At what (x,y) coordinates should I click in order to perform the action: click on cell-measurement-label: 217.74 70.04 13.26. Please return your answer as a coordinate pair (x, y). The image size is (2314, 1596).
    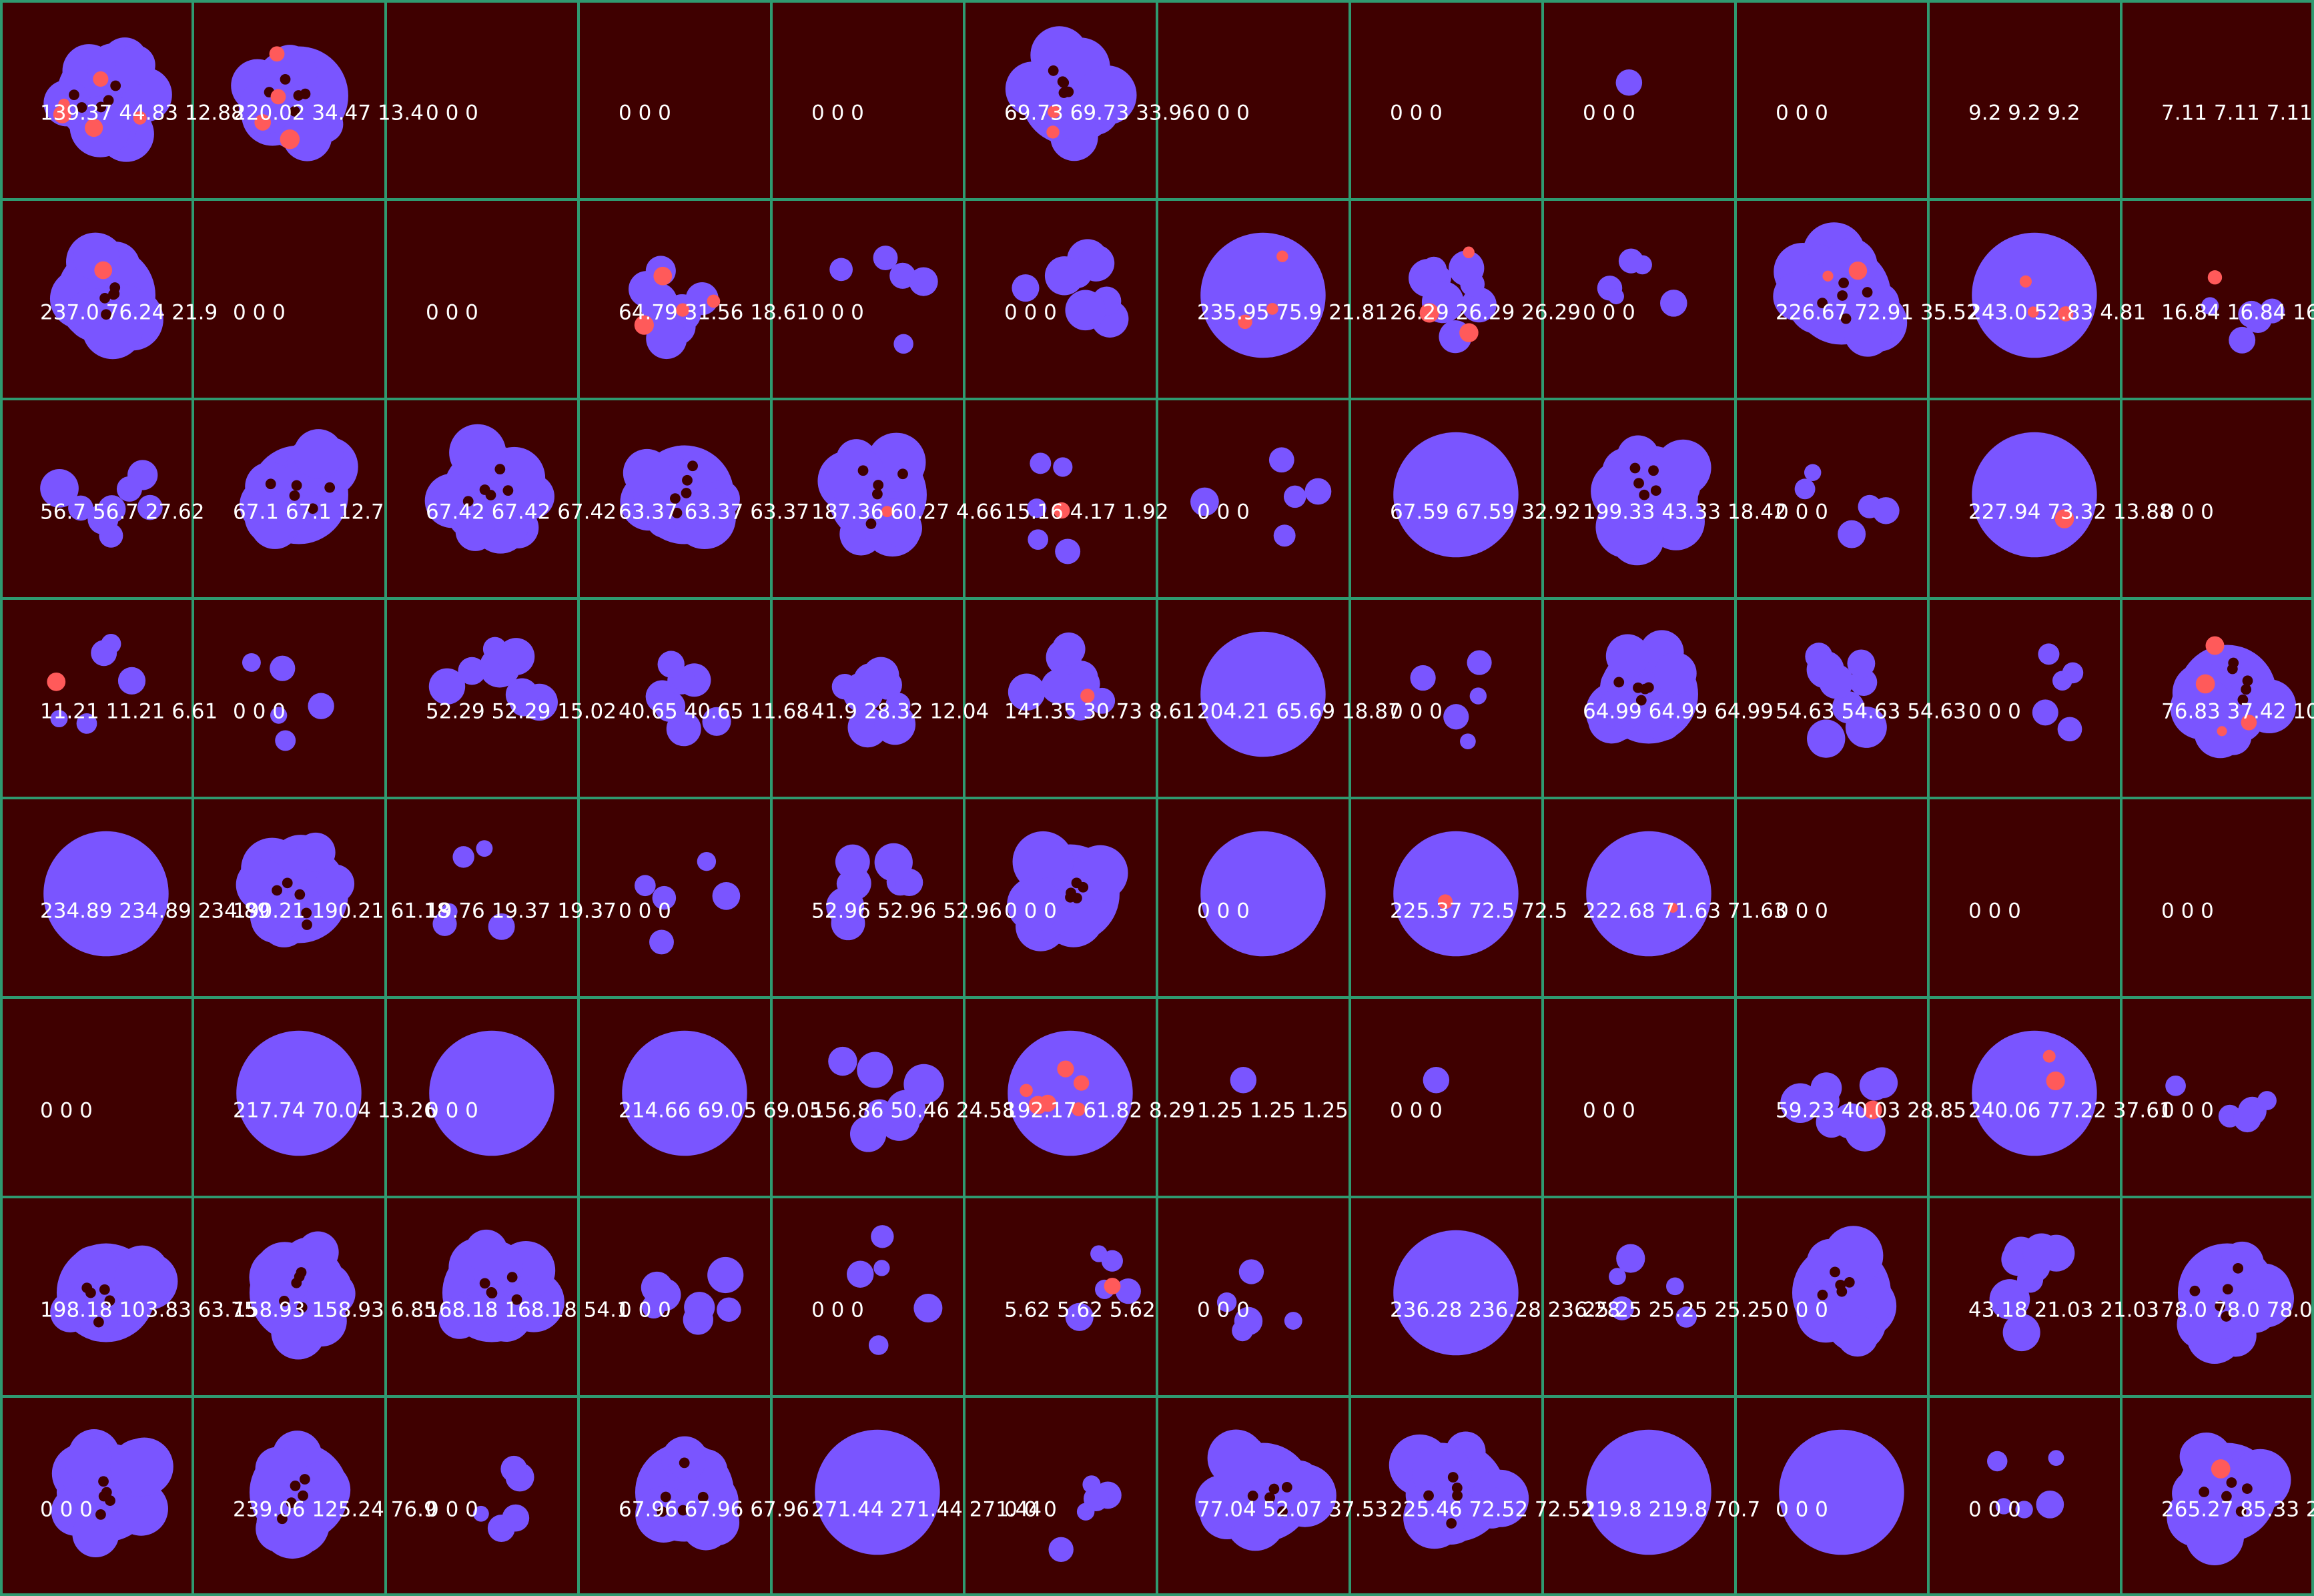
    Looking at the image, I should click on (335, 1110).